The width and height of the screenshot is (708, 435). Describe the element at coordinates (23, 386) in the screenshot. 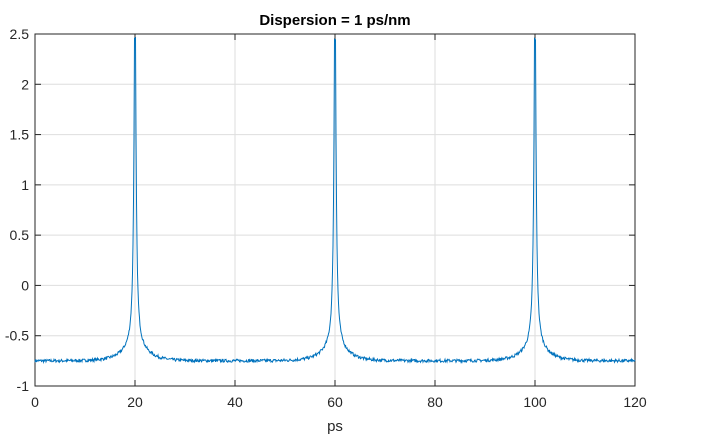

I see `y-tick-label: -1` at that location.